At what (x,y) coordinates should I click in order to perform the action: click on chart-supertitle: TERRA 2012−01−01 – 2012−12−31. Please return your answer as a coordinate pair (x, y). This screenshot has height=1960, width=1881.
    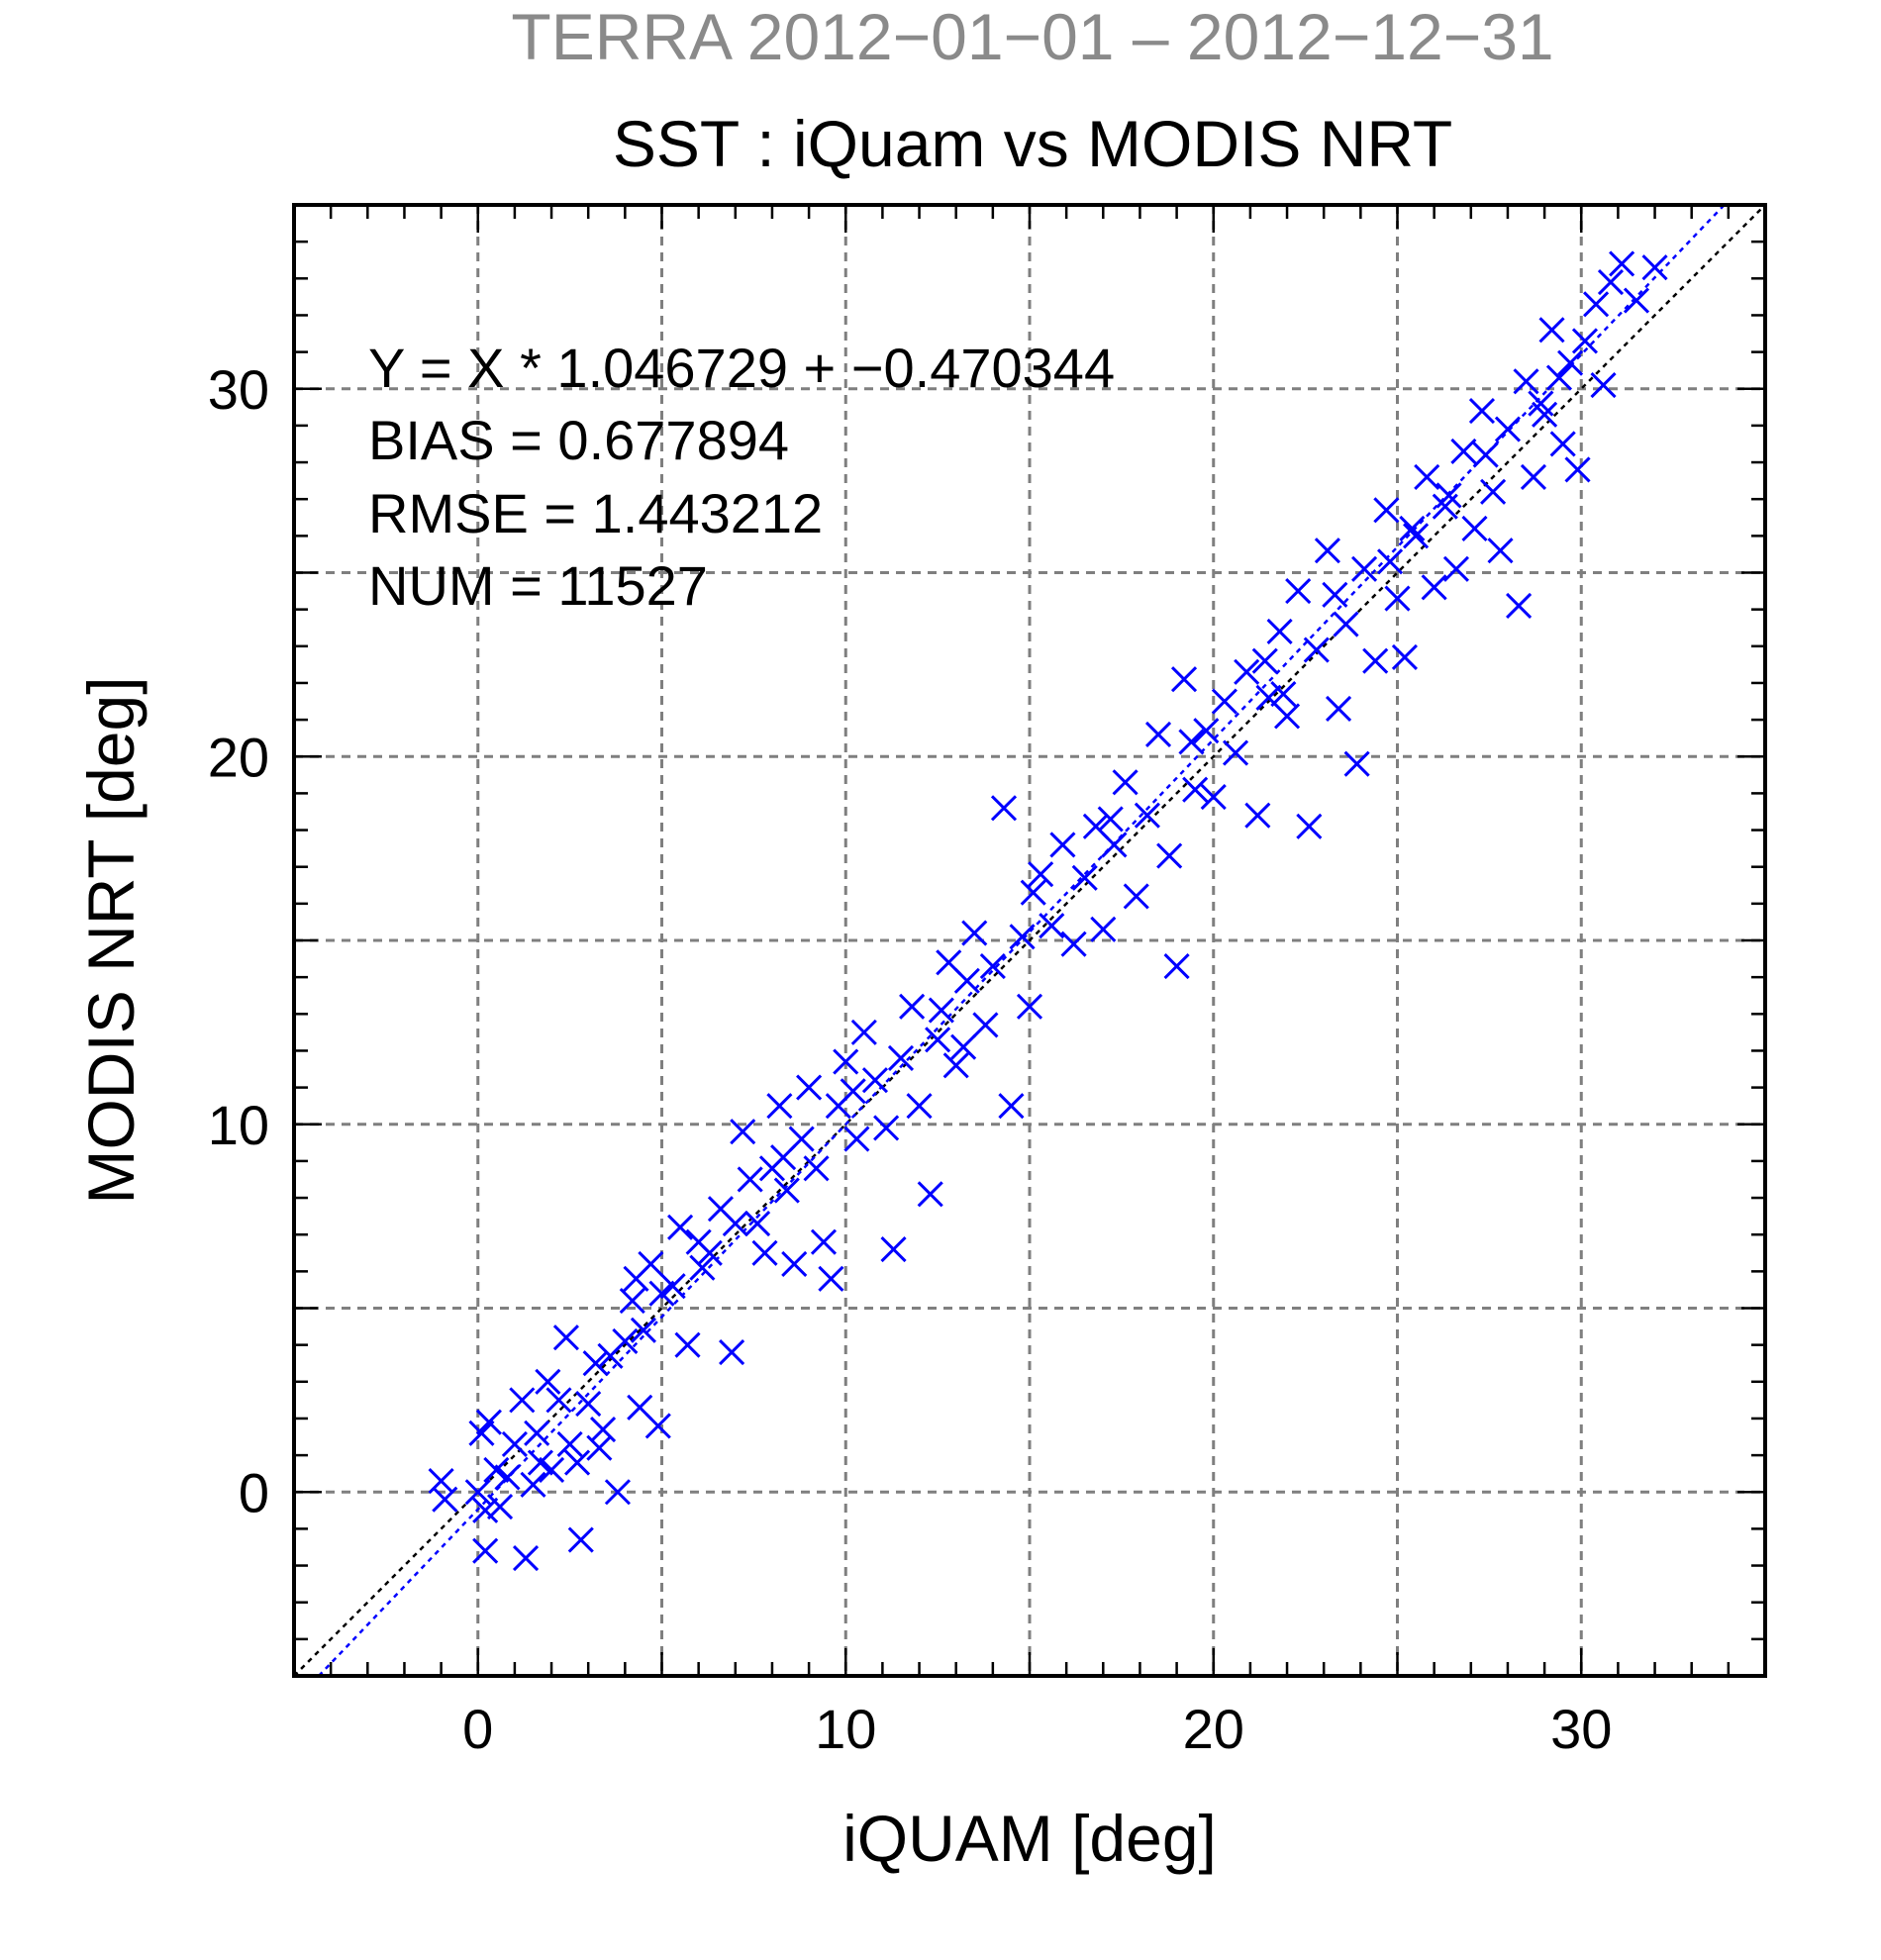
    Looking at the image, I should click on (1032, 36).